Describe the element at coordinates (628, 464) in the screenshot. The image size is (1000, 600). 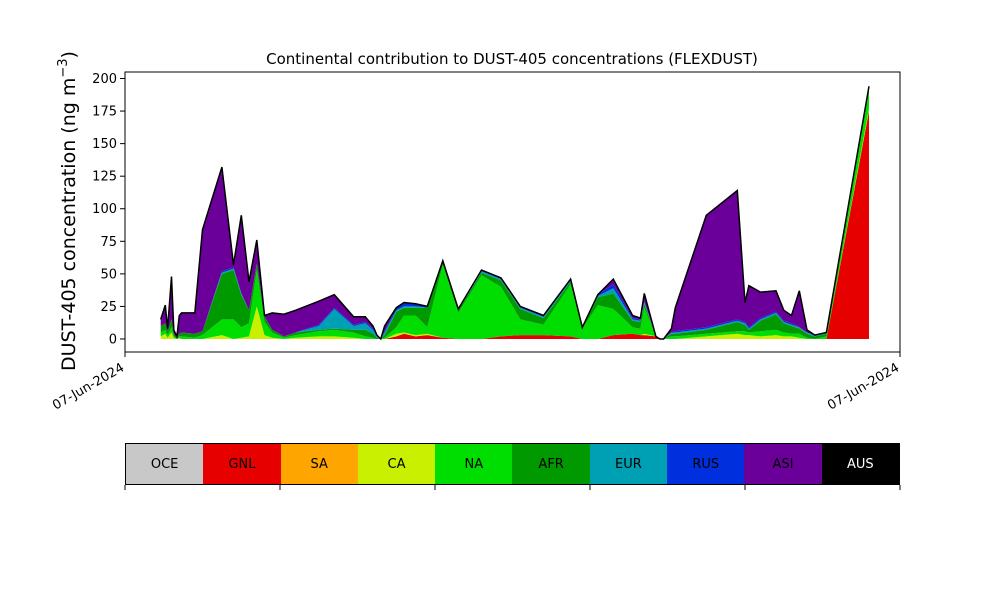
I see `legend-item-eur: EUR` at that location.